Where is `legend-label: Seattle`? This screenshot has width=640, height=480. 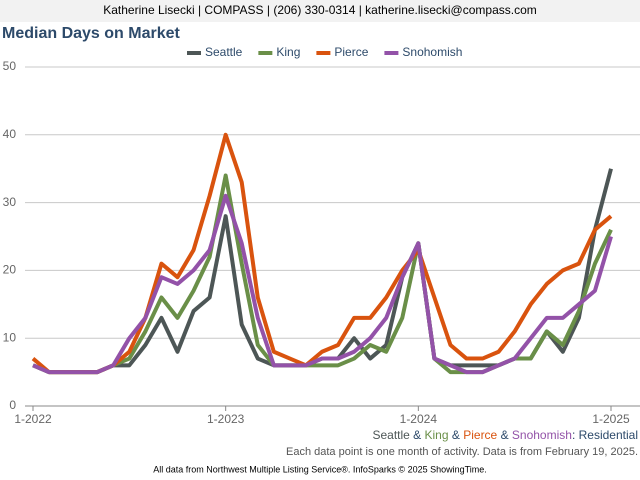 legend-label: Seattle is located at coordinates (224, 52).